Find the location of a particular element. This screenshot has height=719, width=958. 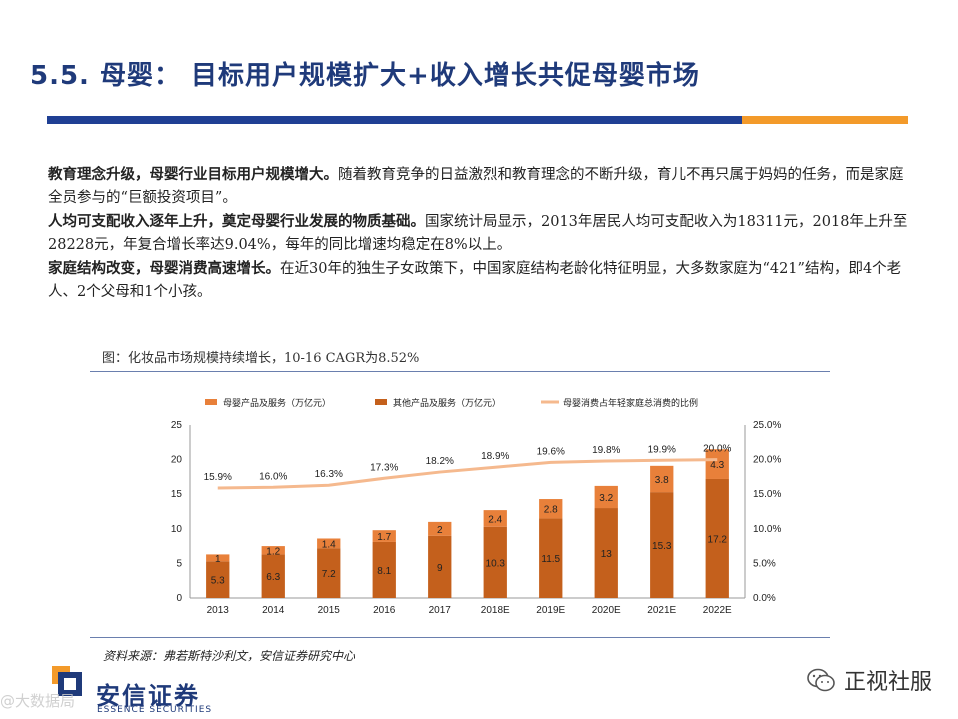

x-tick-label: 2016 is located at coordinates (384, 610).